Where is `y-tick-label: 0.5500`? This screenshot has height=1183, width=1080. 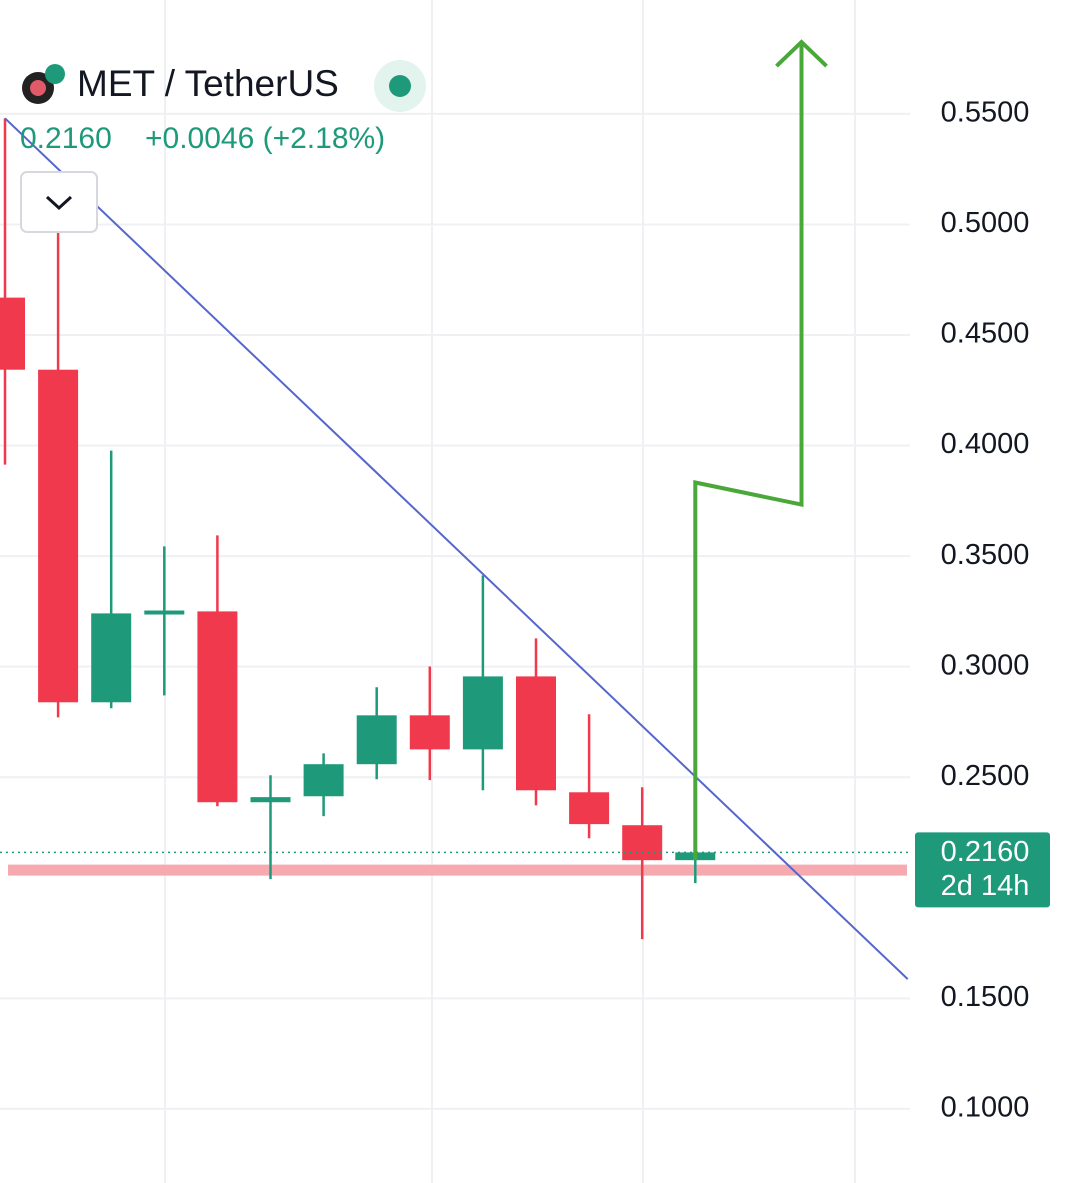
y-tick-label: 0.5500 is located at coordinates (985, 113).